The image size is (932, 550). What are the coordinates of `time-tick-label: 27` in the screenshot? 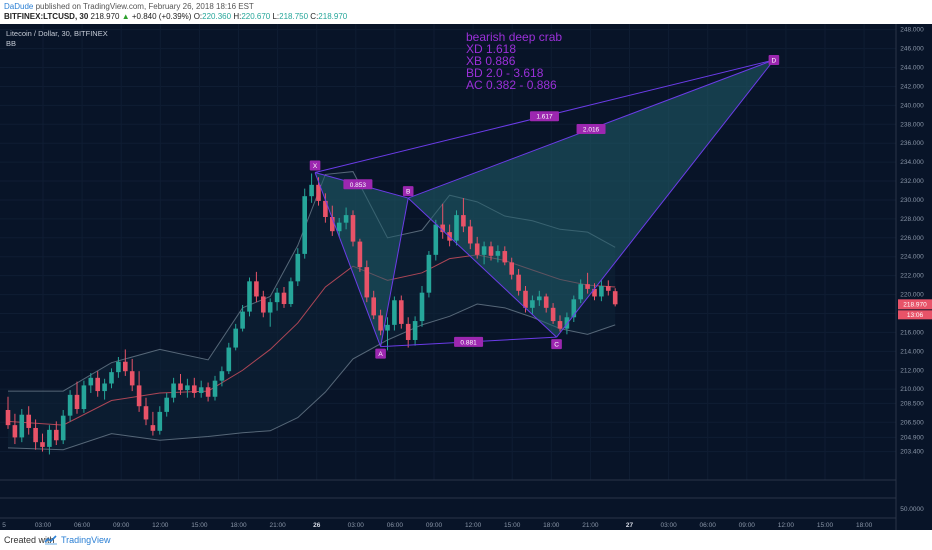 It's located at (630, 525).